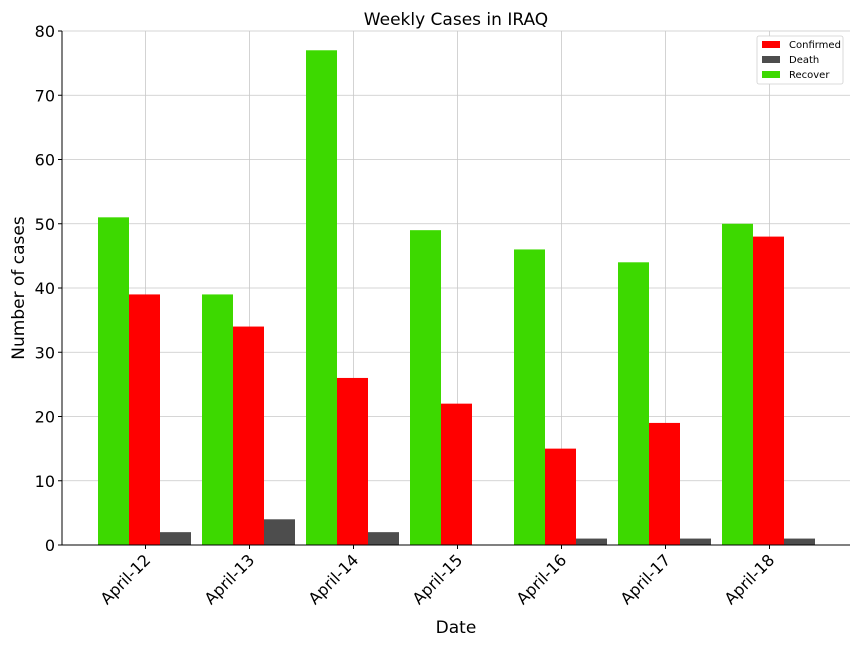 The image size is (864, 648). What do you see at coordinates (809, 75) in the screenshot?
I see `legend-label-recover: Recover` at bounding box center [809, 75].